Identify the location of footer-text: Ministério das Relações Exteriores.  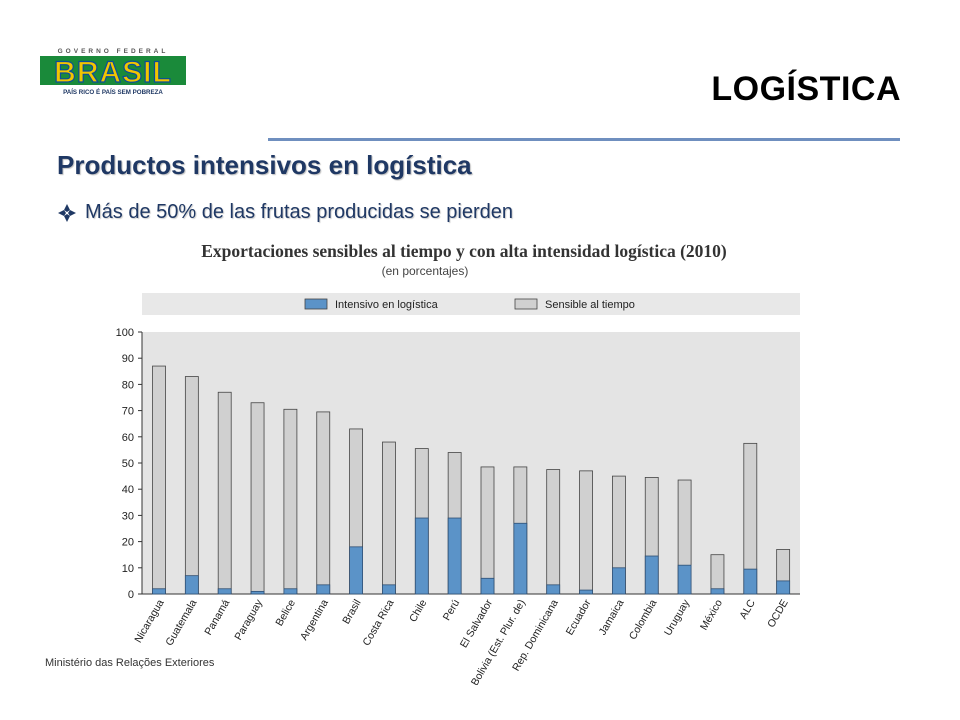
(130, 663).